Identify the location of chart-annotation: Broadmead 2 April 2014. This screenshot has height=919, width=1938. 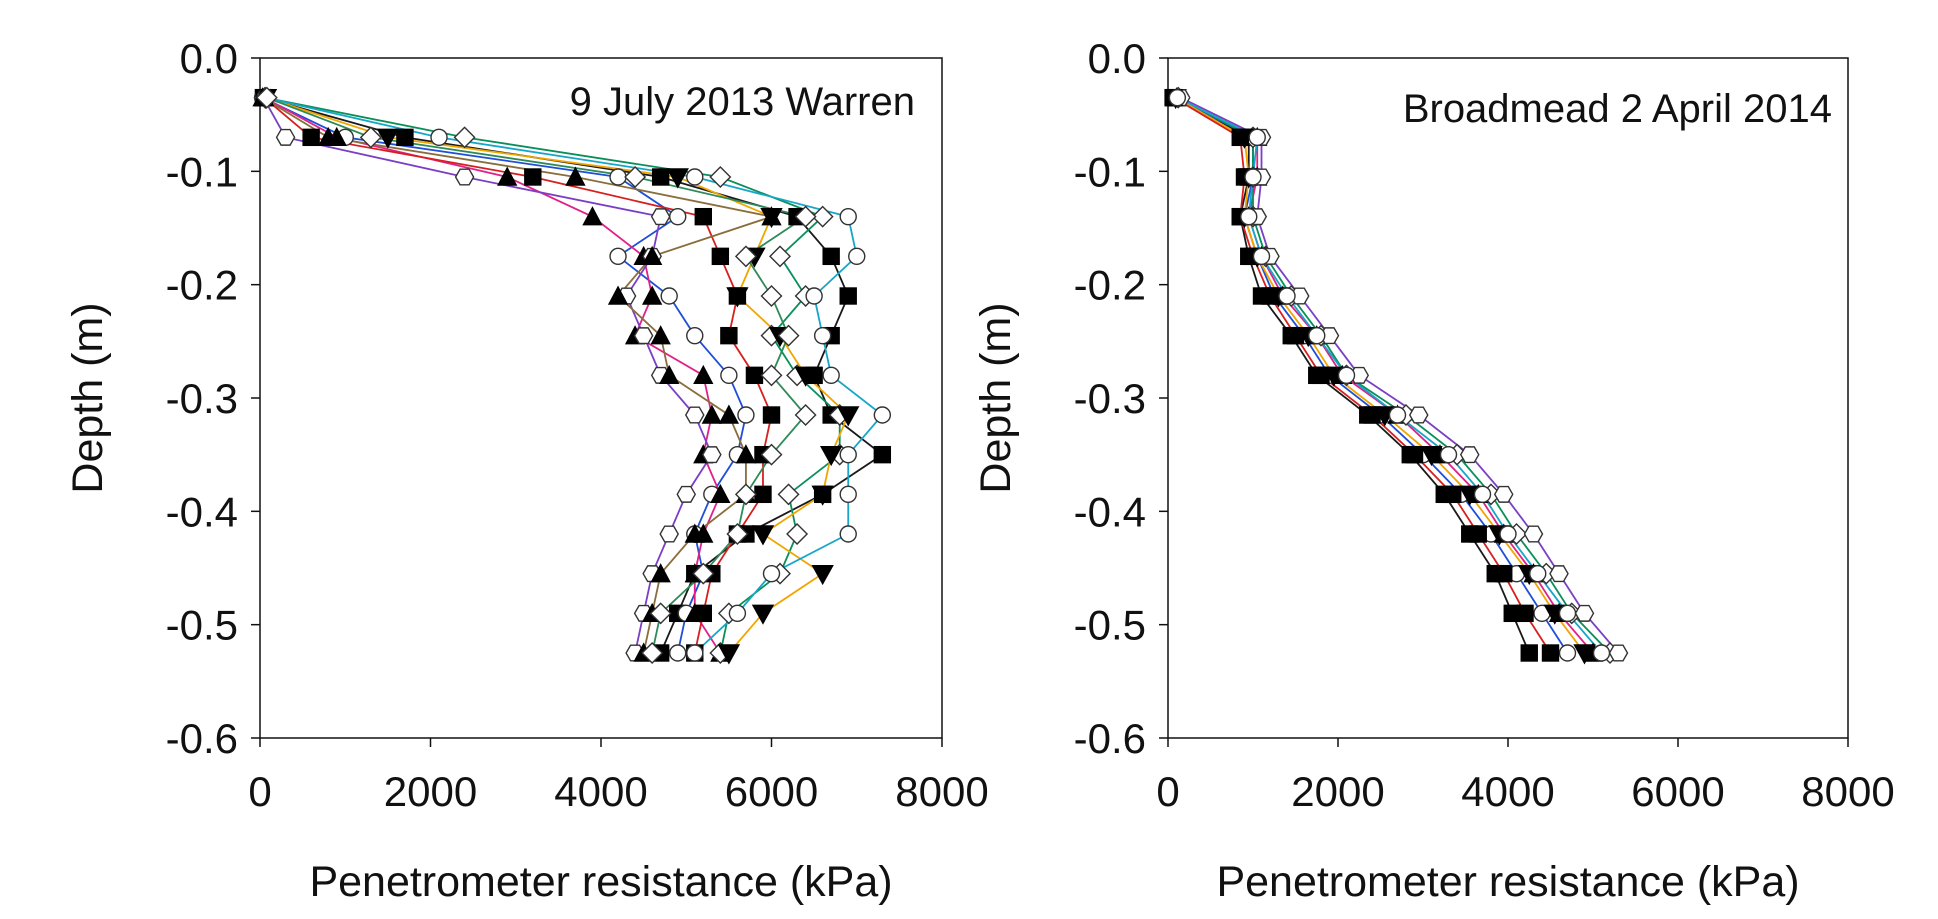
(1617, 109).